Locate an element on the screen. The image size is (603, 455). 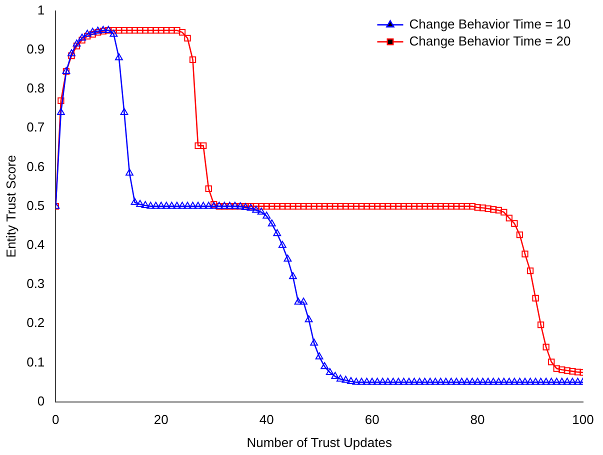
x-tick-label: 40 is located at coordinates (266, 420).